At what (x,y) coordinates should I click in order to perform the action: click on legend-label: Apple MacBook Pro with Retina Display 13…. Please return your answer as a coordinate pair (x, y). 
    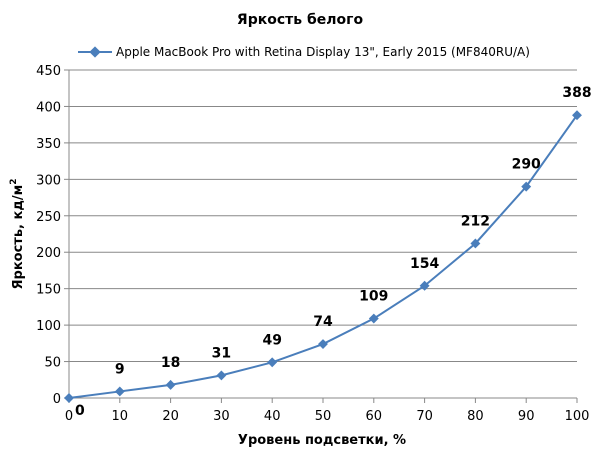
    Looking at the image, I should click on (323, 52).